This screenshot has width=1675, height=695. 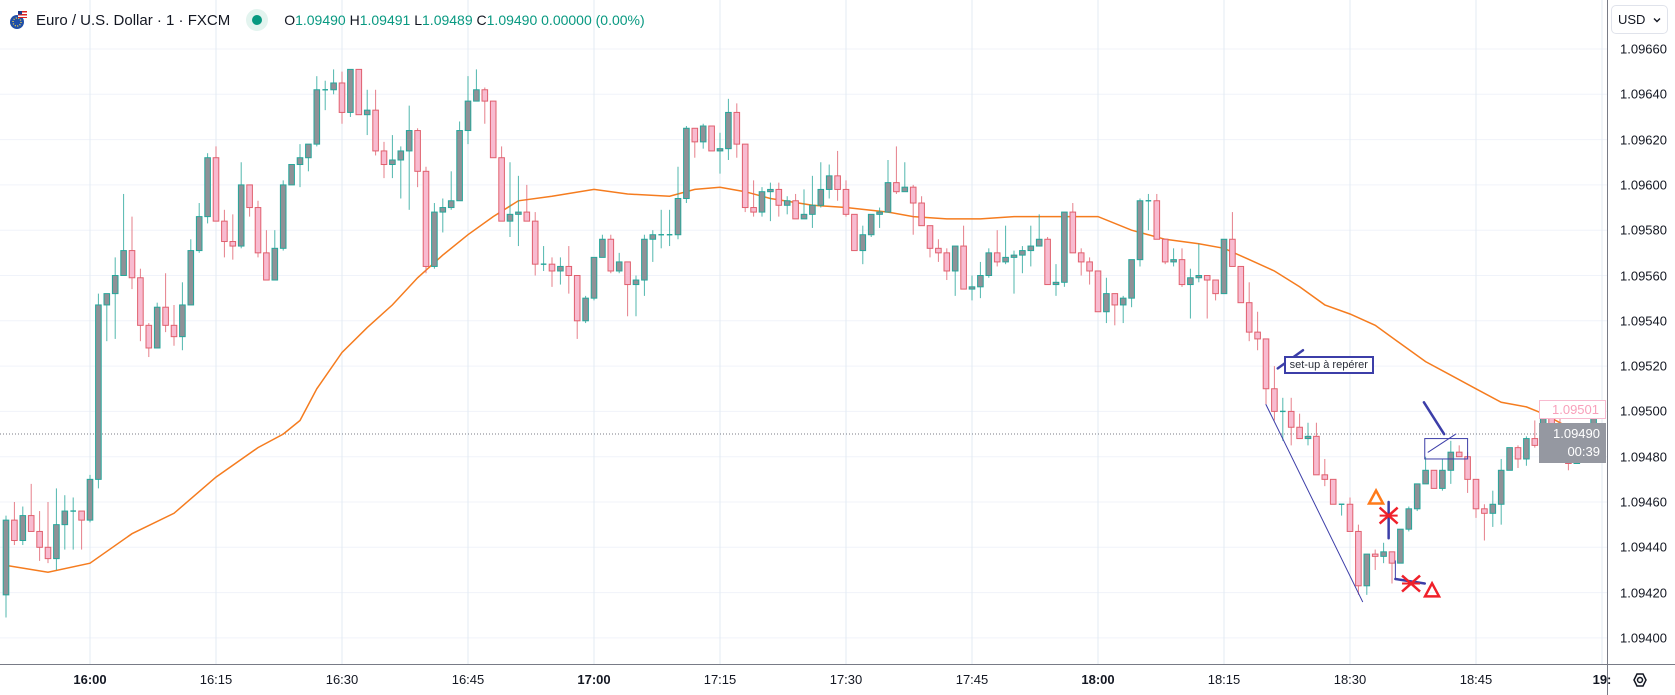 I want to click on price-tick-label: 1.09540, so click(x=1643, y=321).